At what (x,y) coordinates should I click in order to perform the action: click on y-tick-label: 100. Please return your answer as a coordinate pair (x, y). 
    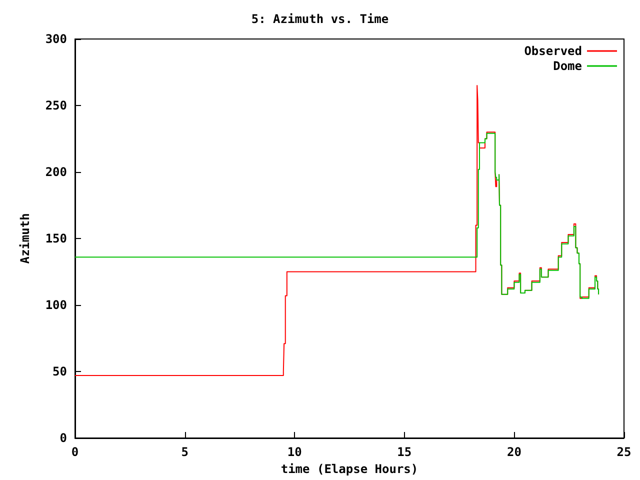
    Looking at the image, I should click on (56, 305).